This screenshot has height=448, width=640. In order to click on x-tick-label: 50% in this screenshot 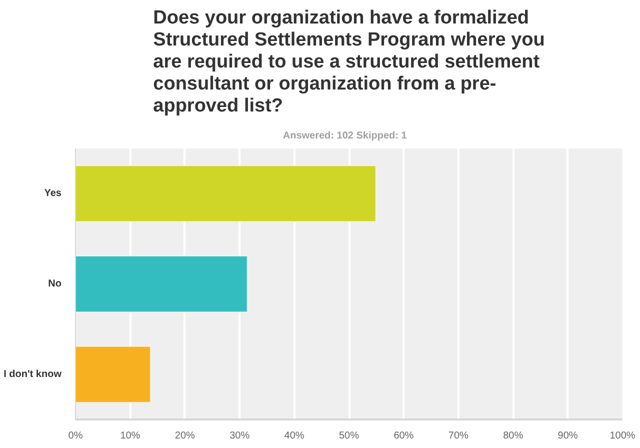, I will do `click(349, 436)`.